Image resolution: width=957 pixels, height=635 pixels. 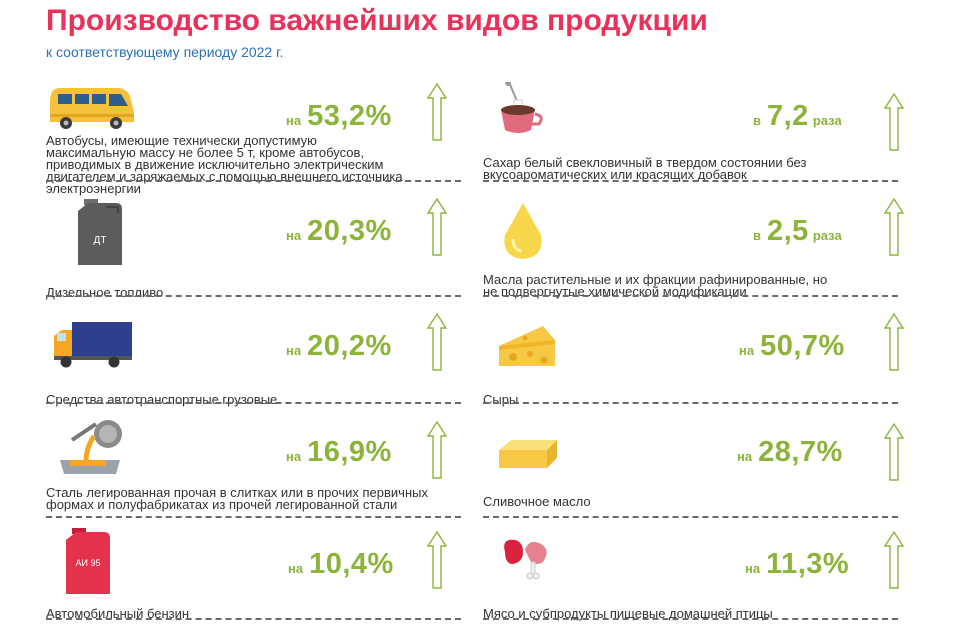 I want to click on item-label: Сливочное масло, so click(x=537, y=501).